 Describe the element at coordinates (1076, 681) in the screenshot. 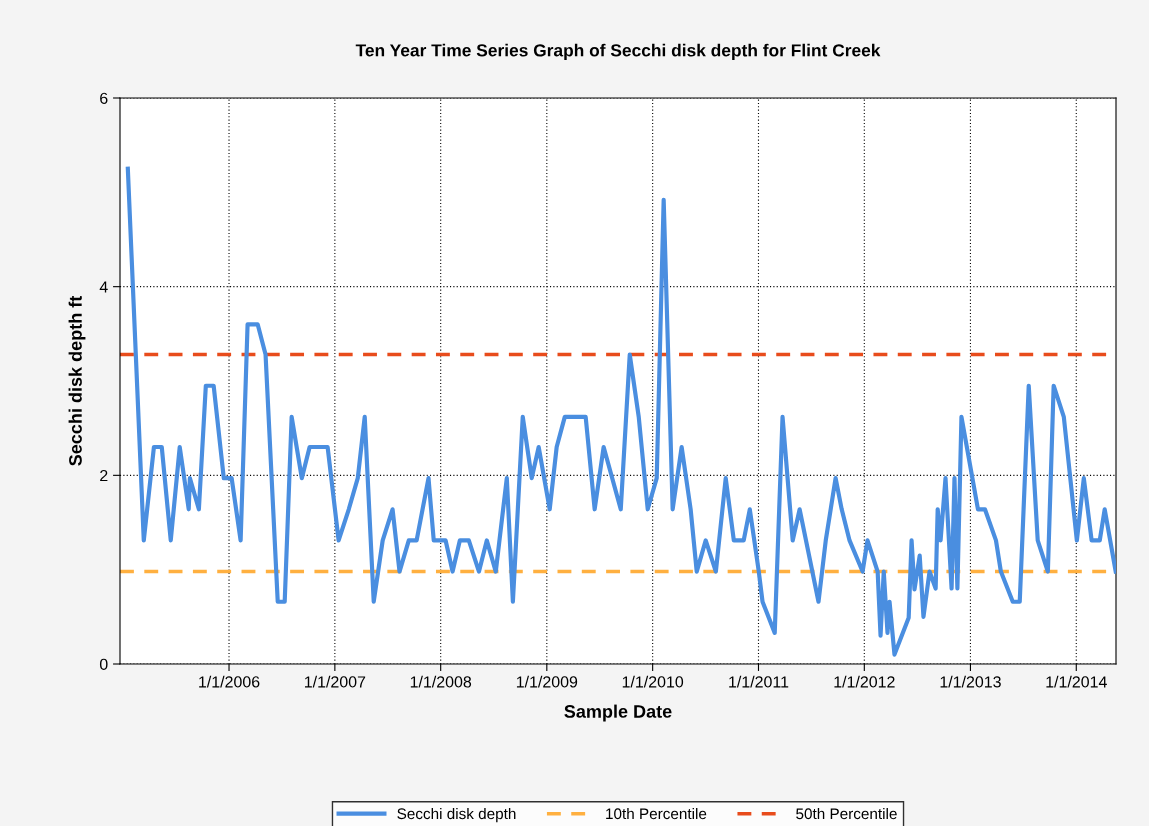

I see `x-tick-label: 1/1/2014` at that location.